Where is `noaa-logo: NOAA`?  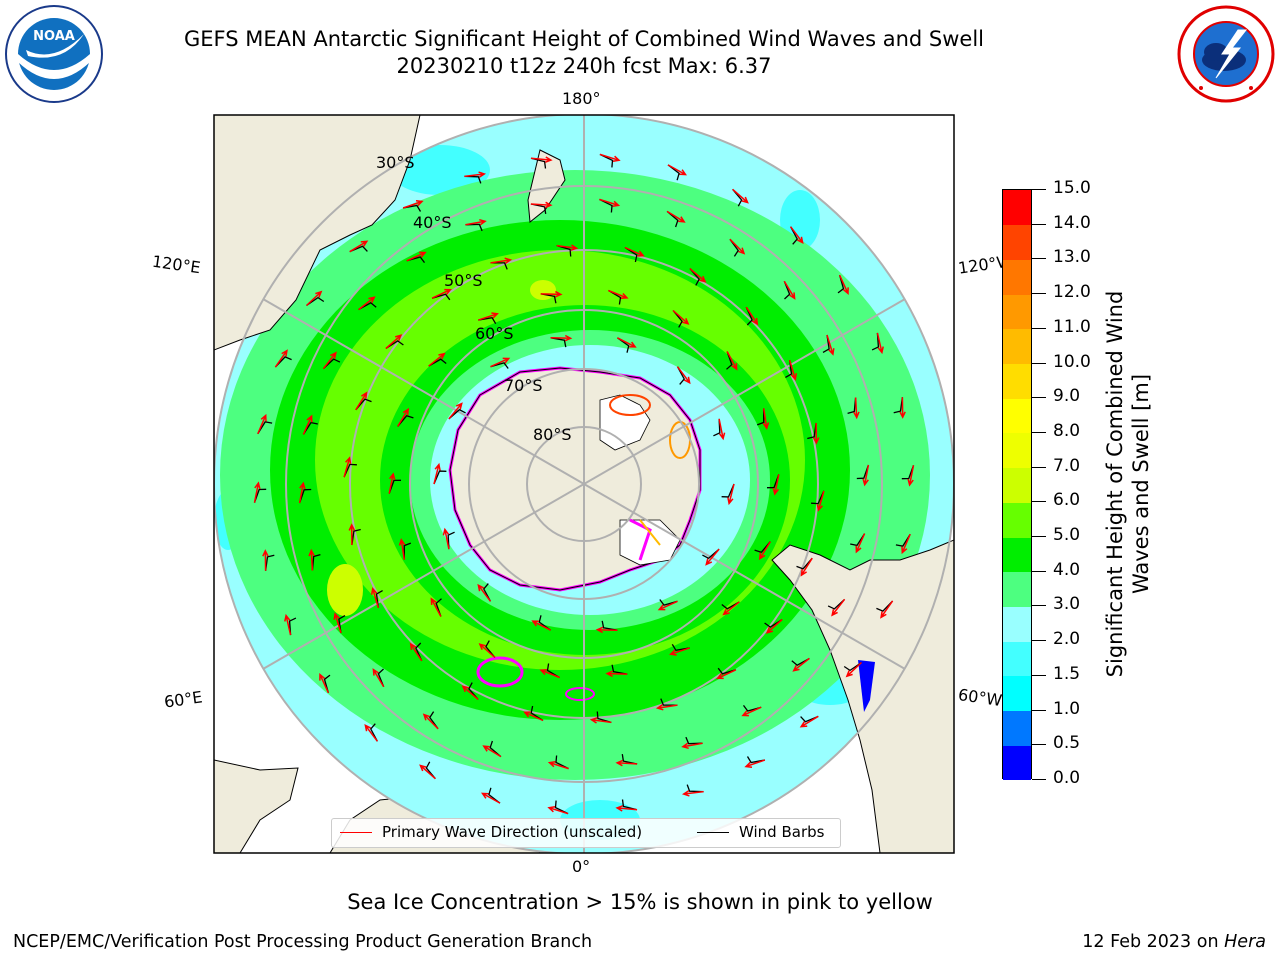
noaa-logo: NOAA is located at coordinates (54, 54).